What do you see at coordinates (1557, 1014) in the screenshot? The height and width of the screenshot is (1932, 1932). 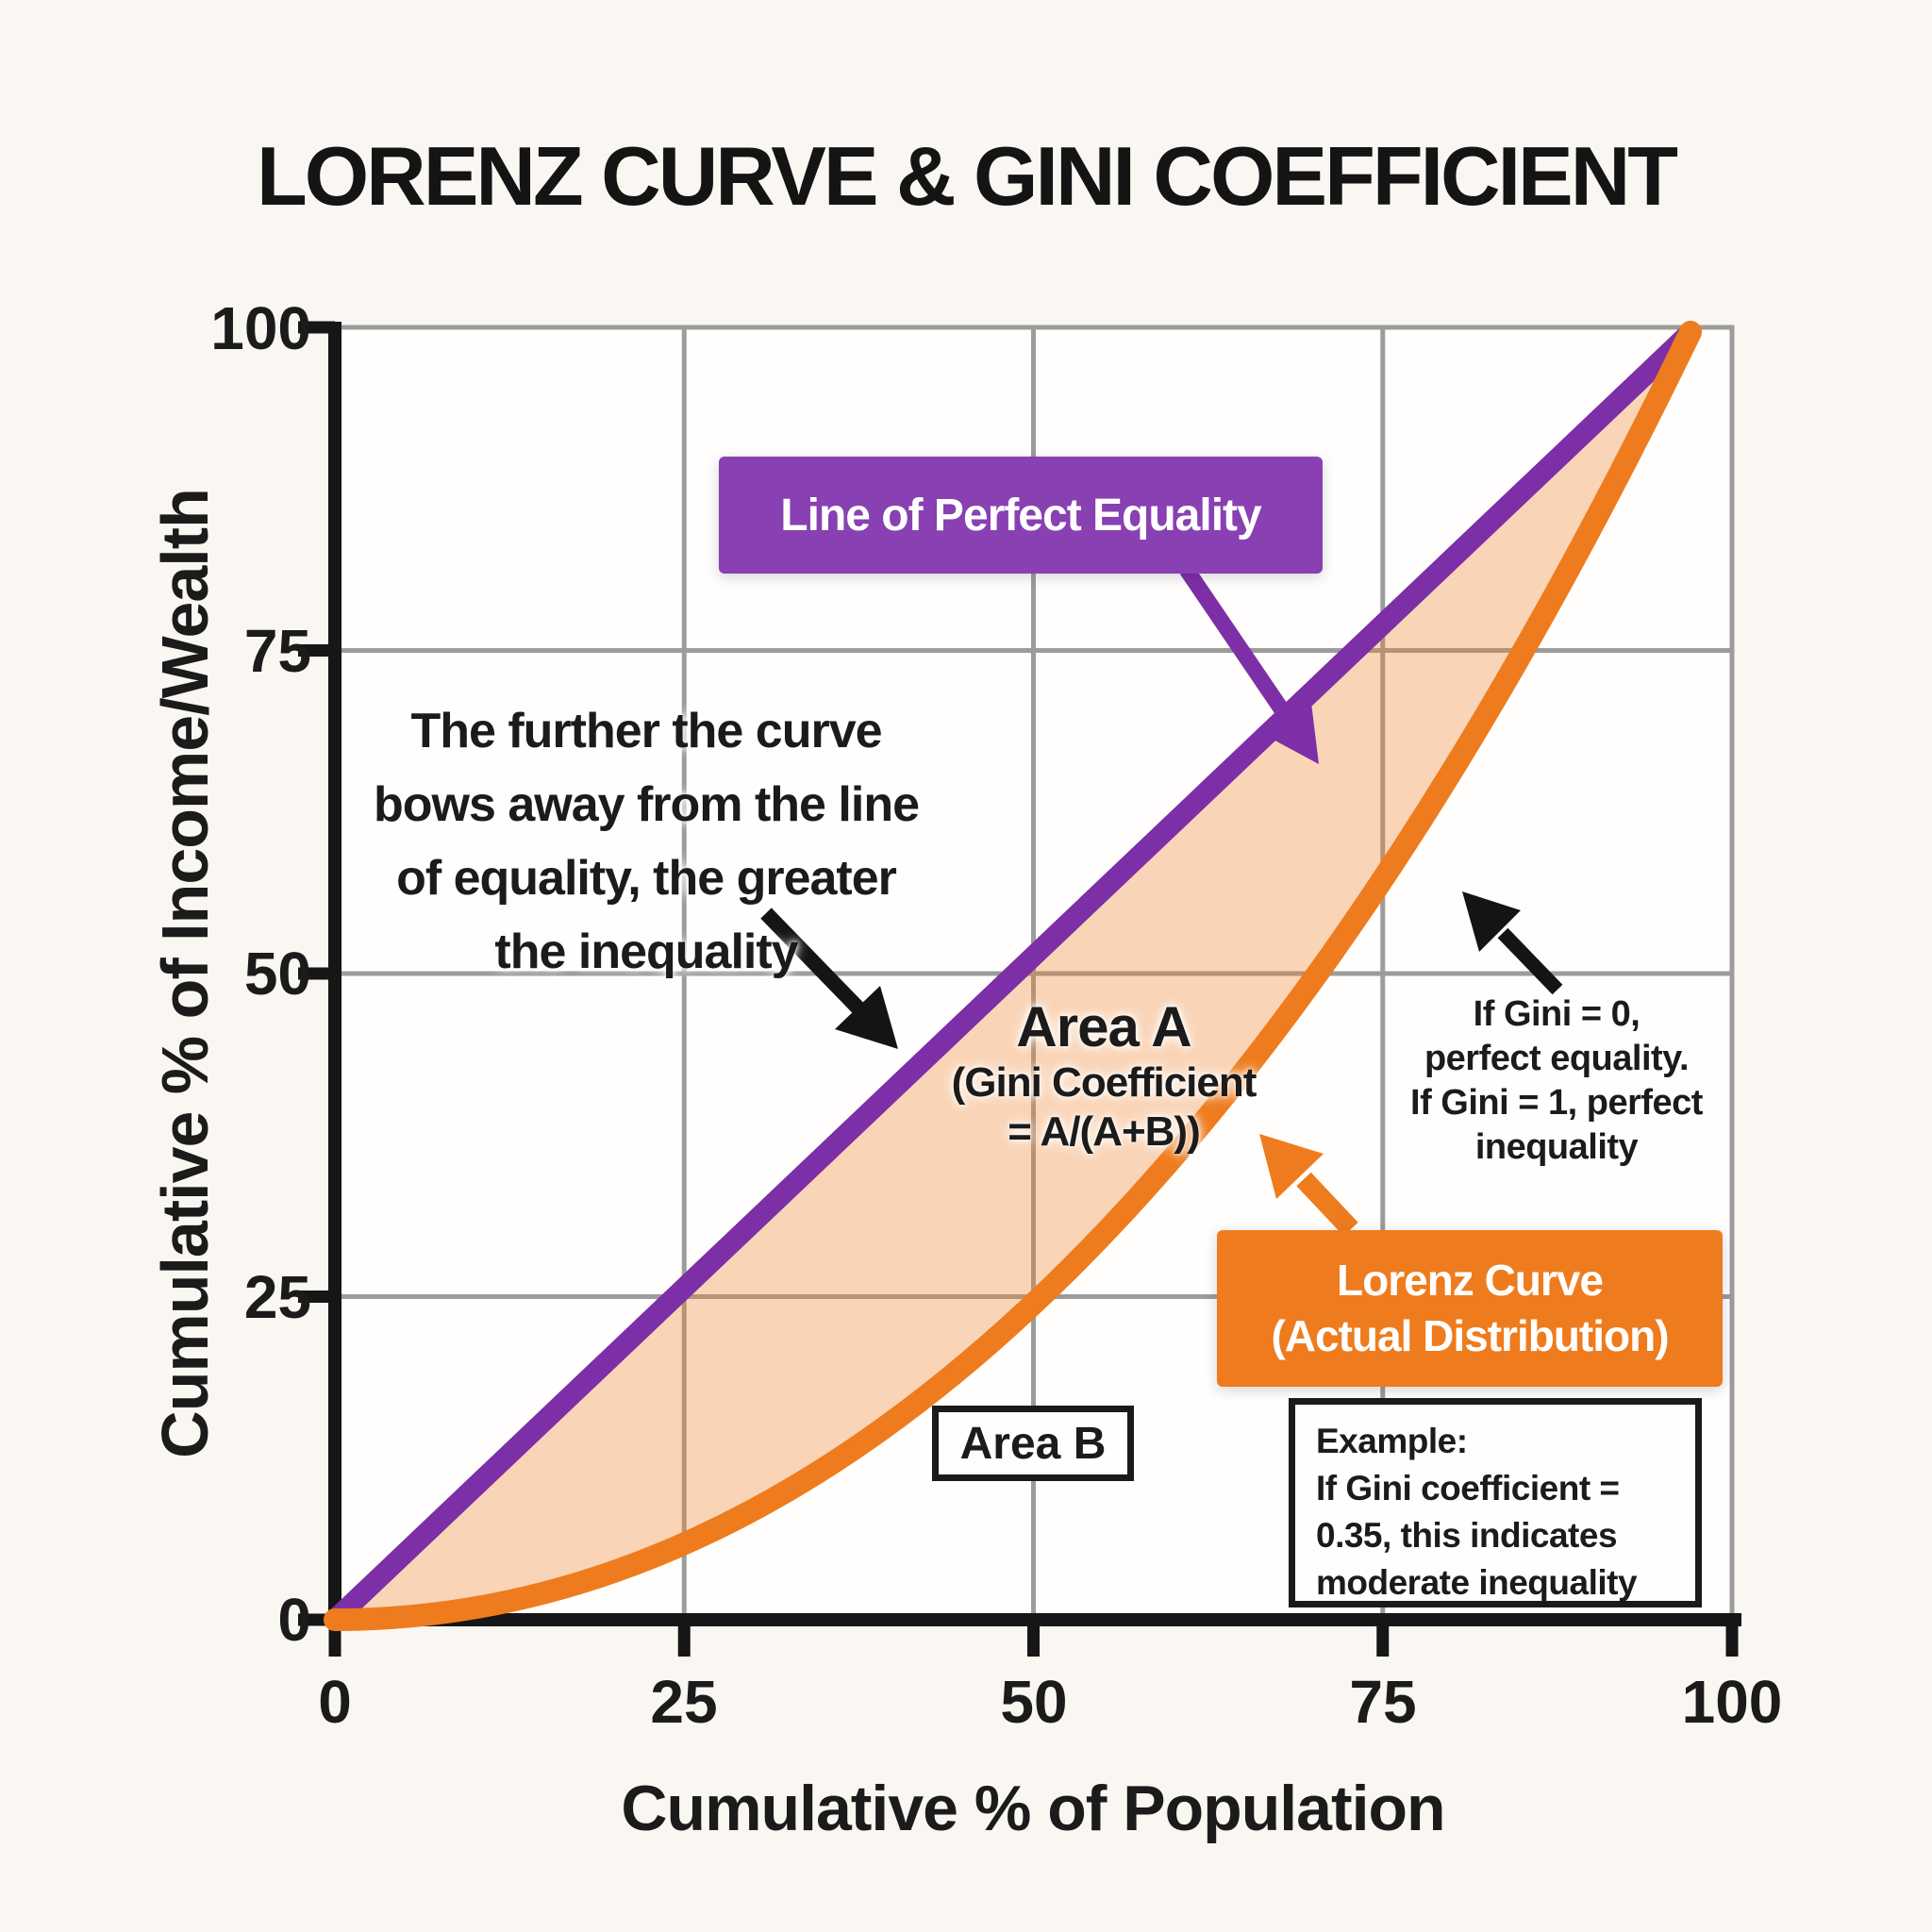 I see `gini-note-line1: If Gini = 0,` at bounding box center [1557, 1014].